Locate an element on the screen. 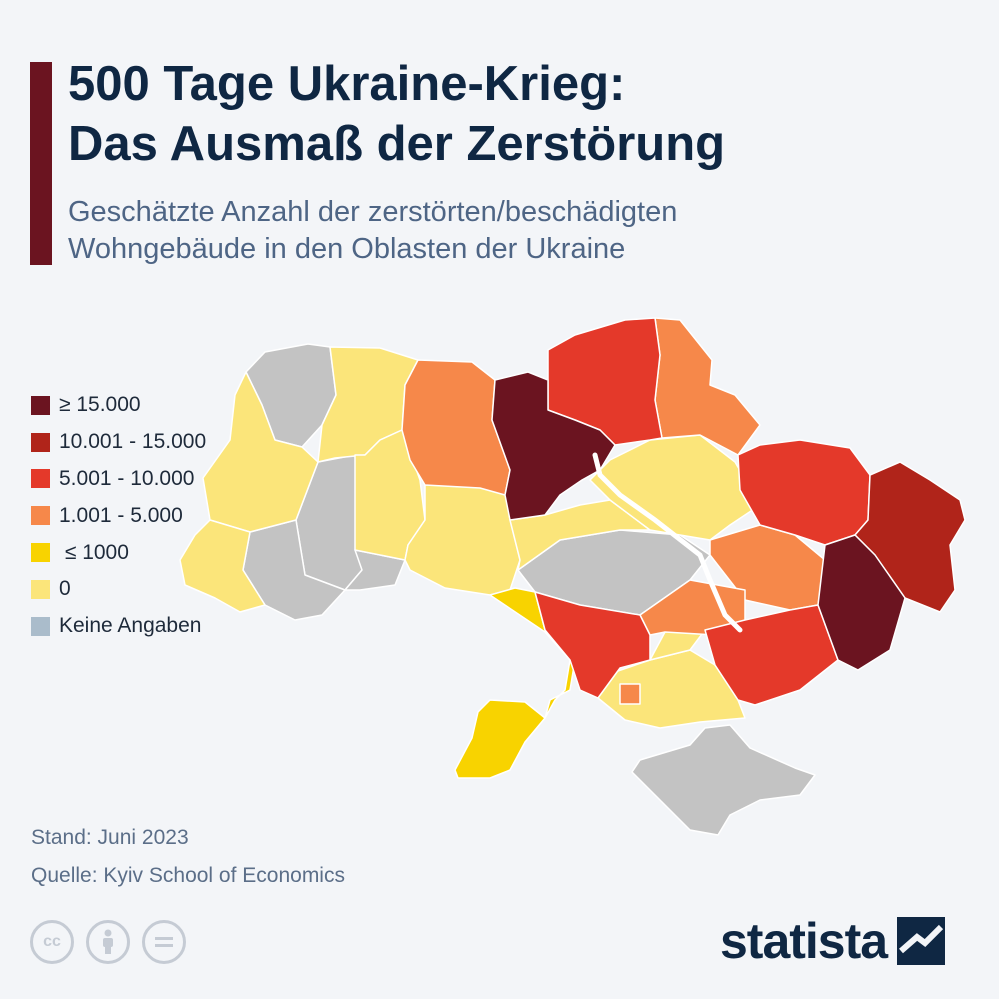  legend-item: 1.001 - 5.000 is located at coordinates (118, 515).